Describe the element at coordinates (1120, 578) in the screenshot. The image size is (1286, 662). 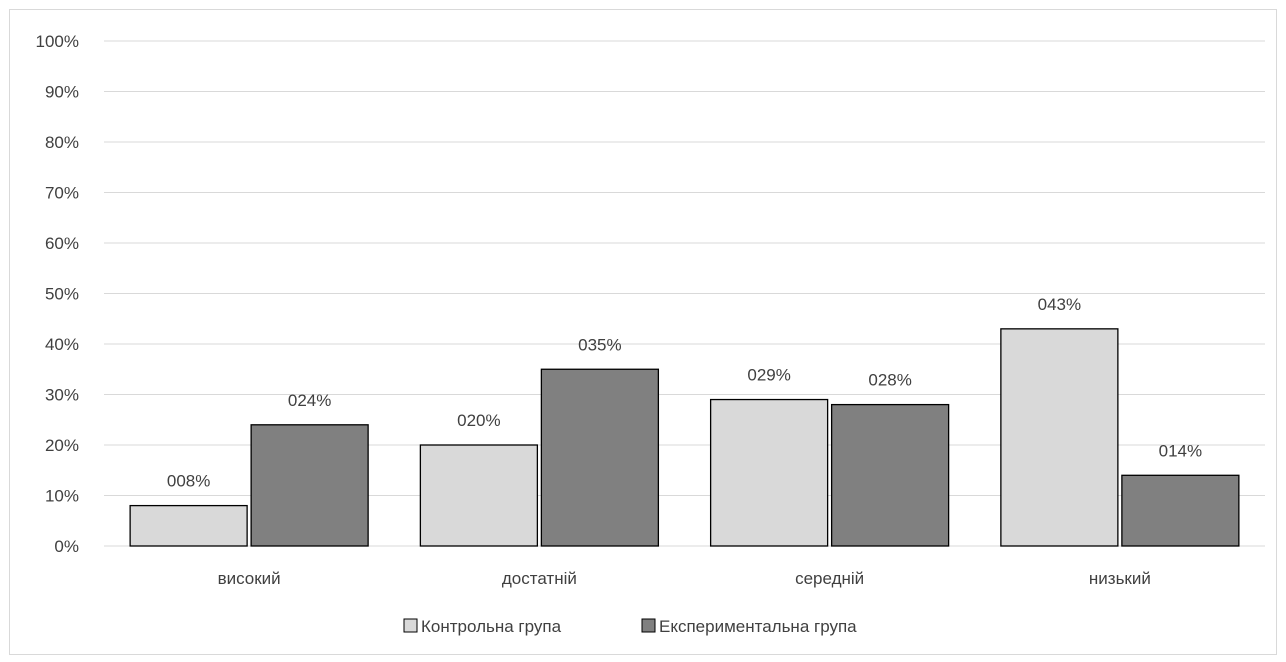
I see `x-tick-label: низький` at that location.